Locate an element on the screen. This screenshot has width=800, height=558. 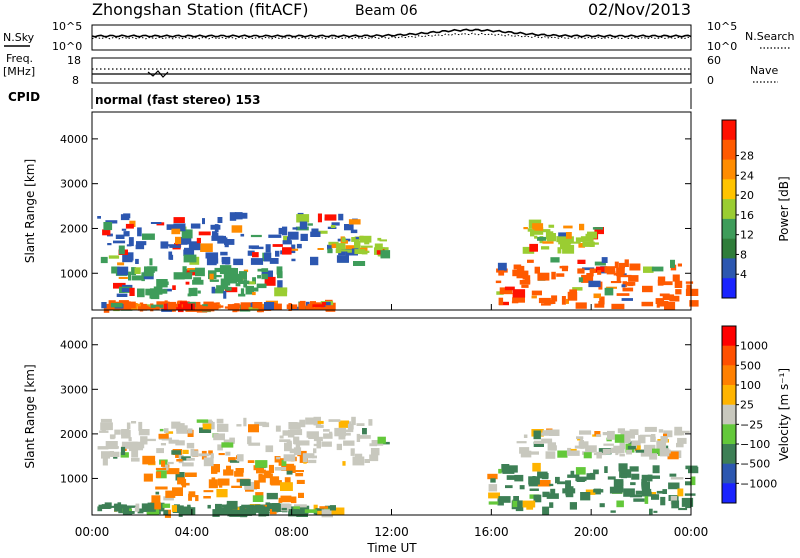
colorbar-frame is located at coordinates (729, 414).